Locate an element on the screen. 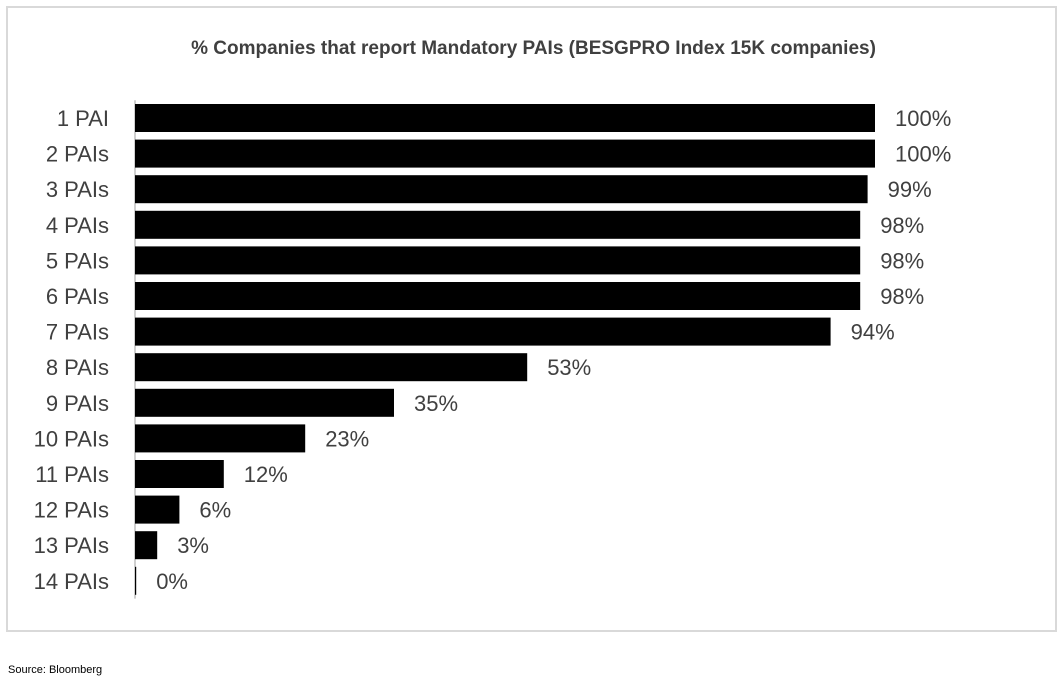 This screenshot has height=679, width=1064. category-label: 6 PAIs is located at coordinates (77, 296).